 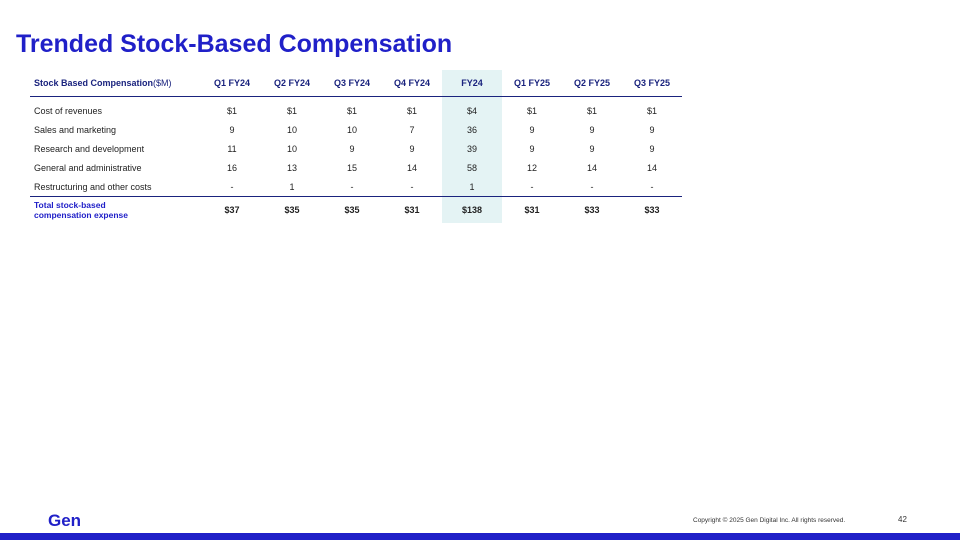 What do you see at coordinates (412, 83) in the screenshot?
I see `column-header: Q4 FY24` at bounding box center [412, 83].